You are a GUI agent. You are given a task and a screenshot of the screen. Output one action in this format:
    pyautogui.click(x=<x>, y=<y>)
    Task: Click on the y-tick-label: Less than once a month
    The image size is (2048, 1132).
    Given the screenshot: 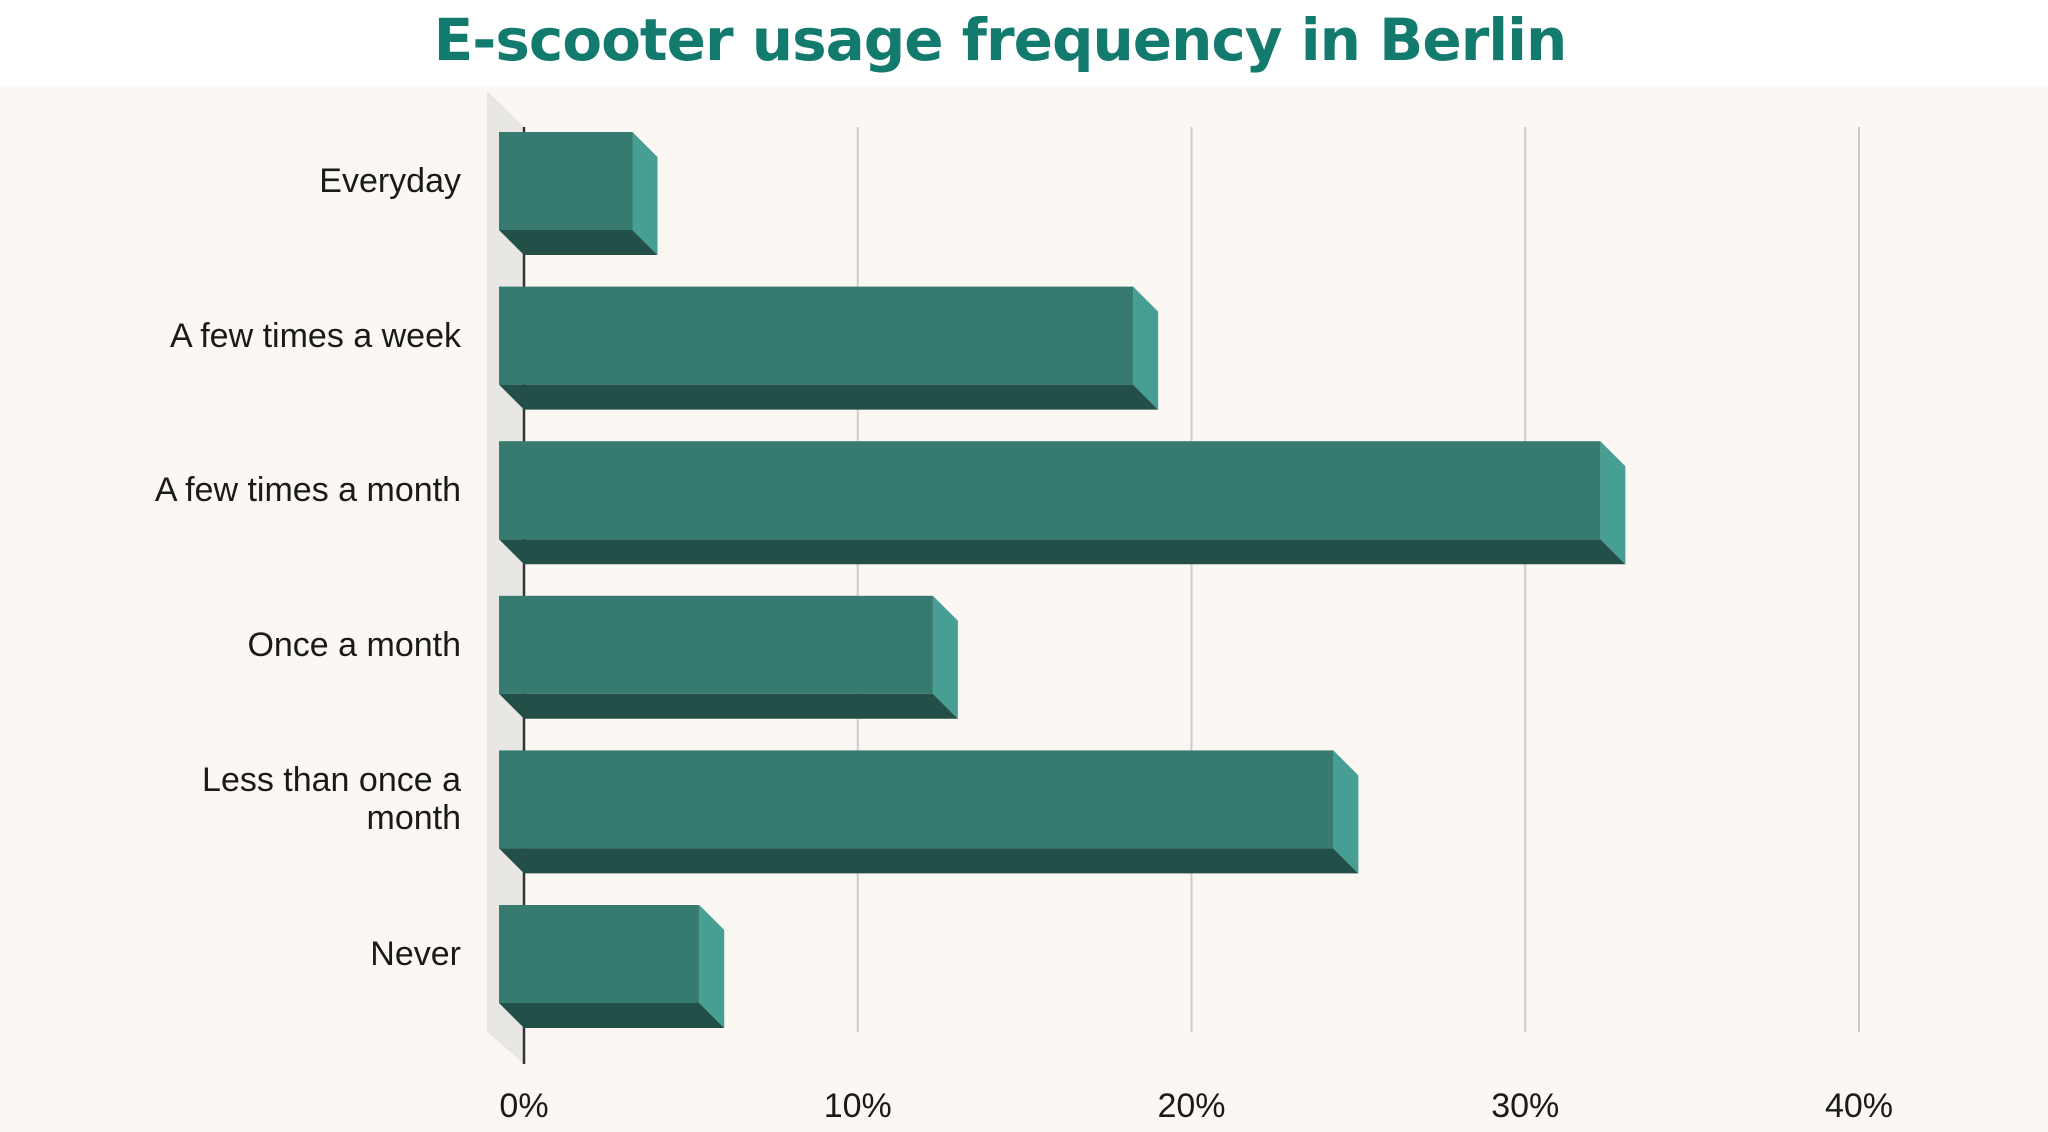 What is the action you would take?
    pyautogui.click(x=331, y=799)
    